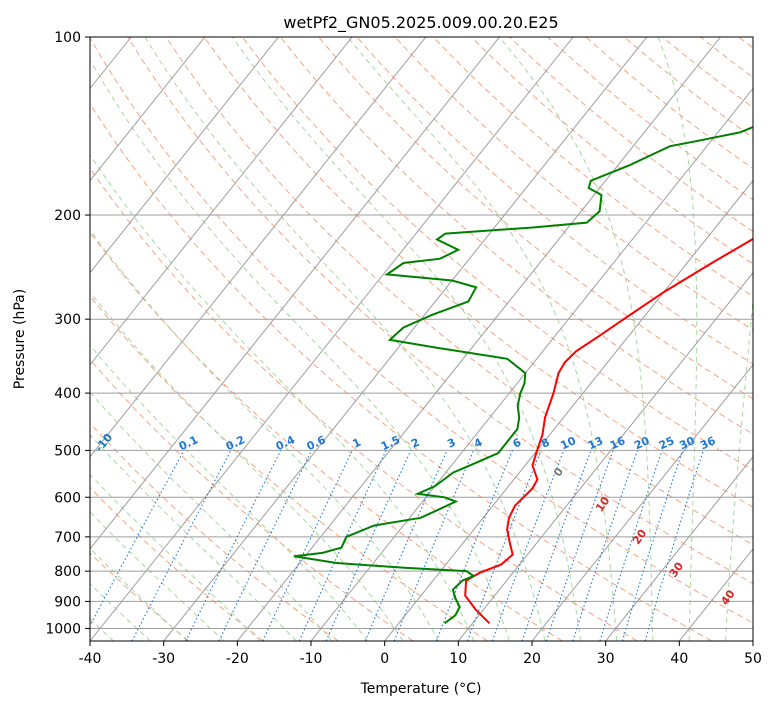 Image resolution: width=775 pixels, height=708 pixels. What do you see at coordinates (11, 403) in the screenshot?
I see `dry-adiabat-label: -20` at bounding box center [11, 403].